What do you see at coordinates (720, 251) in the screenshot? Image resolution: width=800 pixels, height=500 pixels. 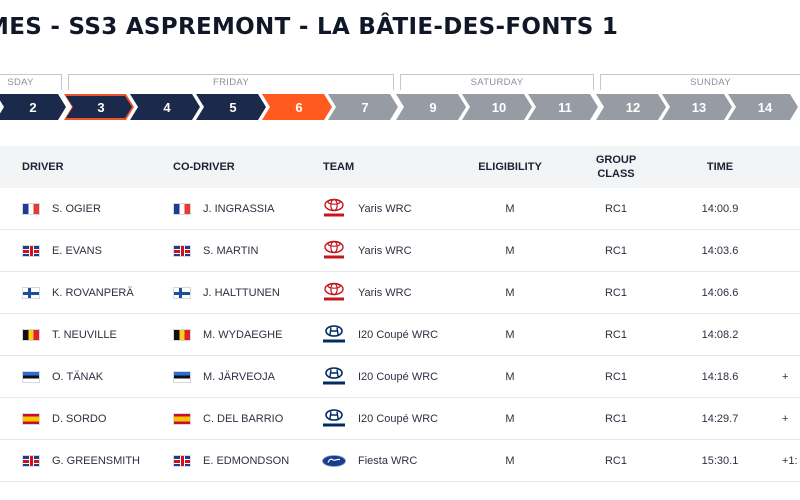 I see `time-cell: 14:03.6` at bounding box center [720, 251].